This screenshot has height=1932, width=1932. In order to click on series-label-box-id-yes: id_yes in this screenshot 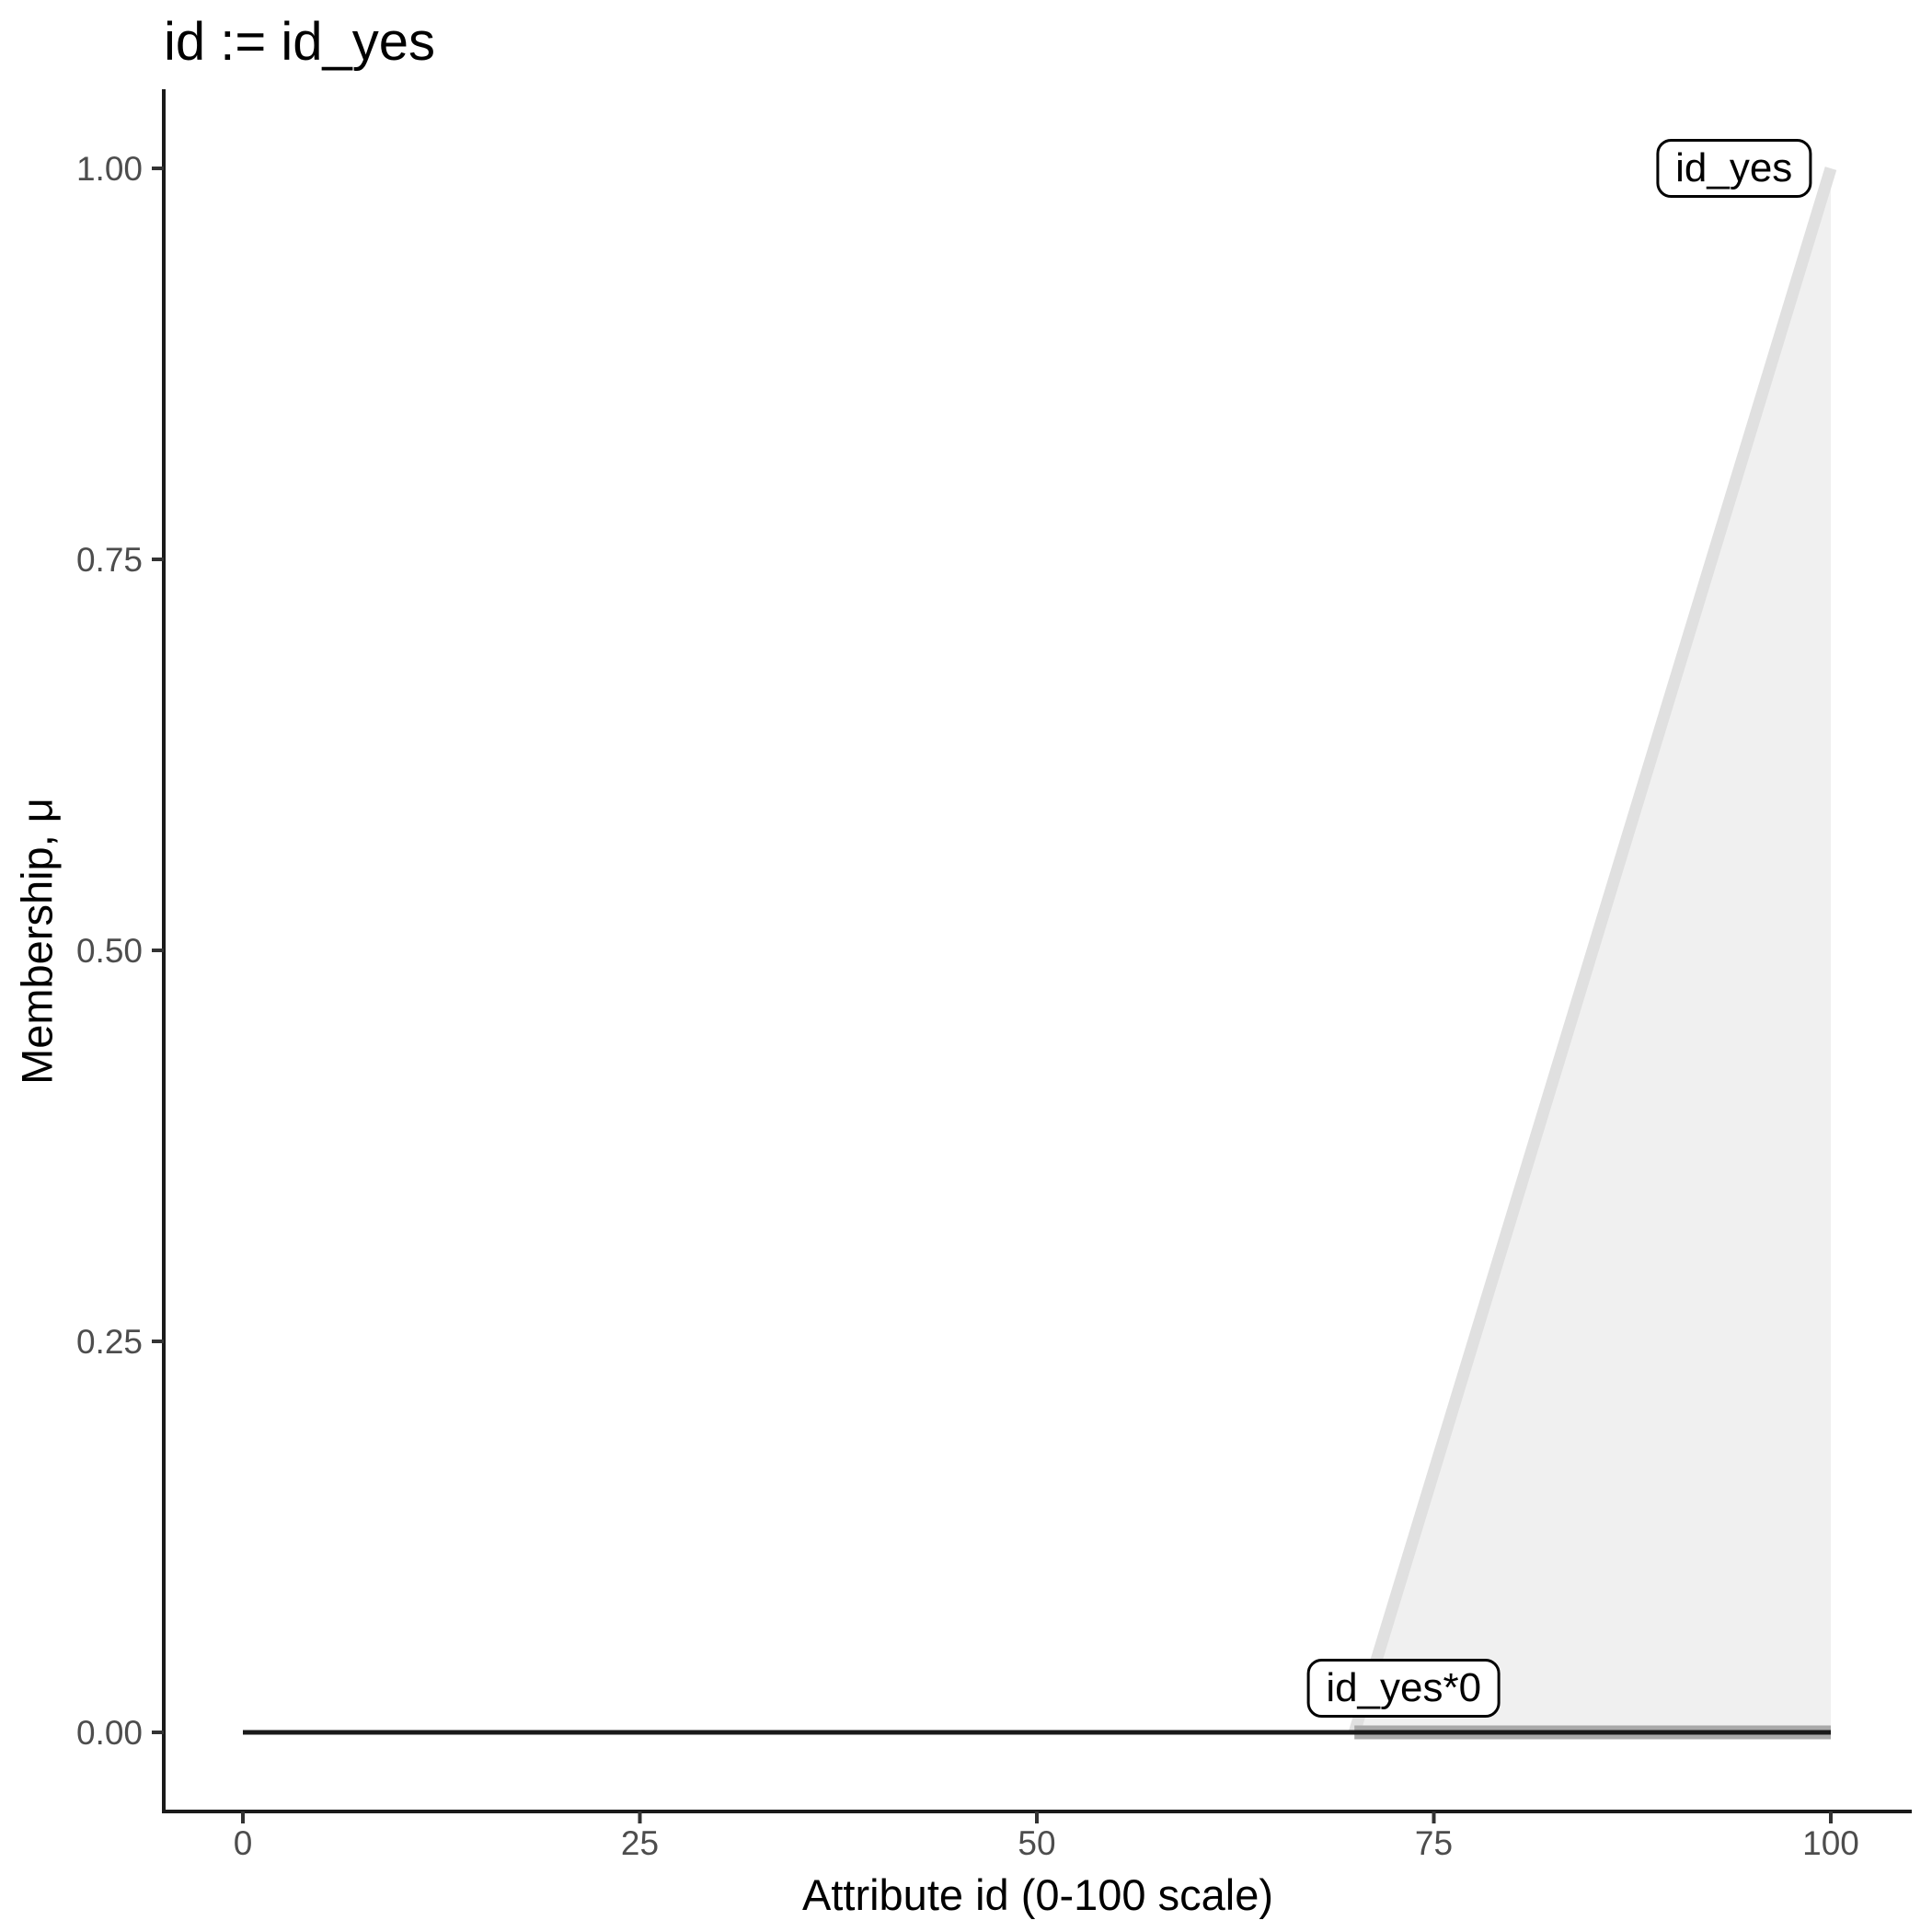, I will do `click(1734, 168)`.